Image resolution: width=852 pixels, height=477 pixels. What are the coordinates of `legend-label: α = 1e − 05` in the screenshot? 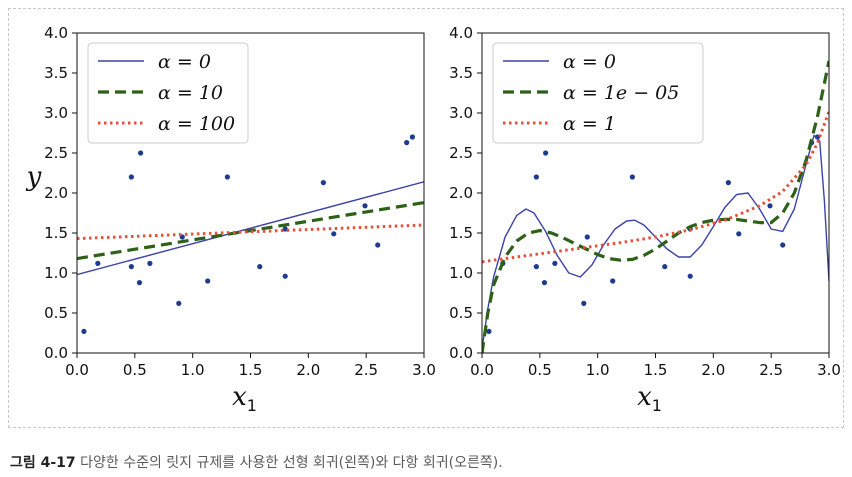 It's located at (621, 93).